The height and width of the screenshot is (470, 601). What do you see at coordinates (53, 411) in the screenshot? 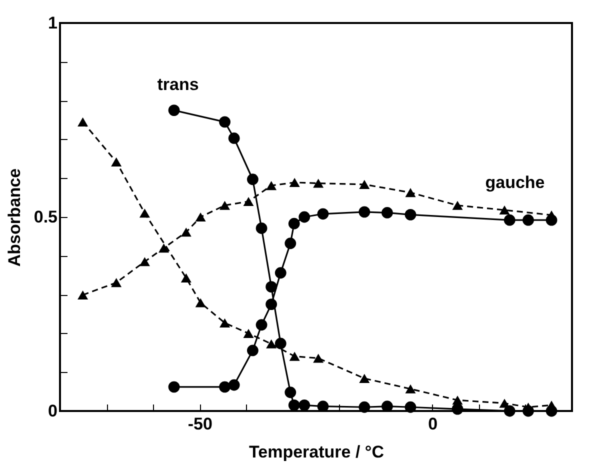
I see `y-tick-label: 0` at bounding box center [53, 411].